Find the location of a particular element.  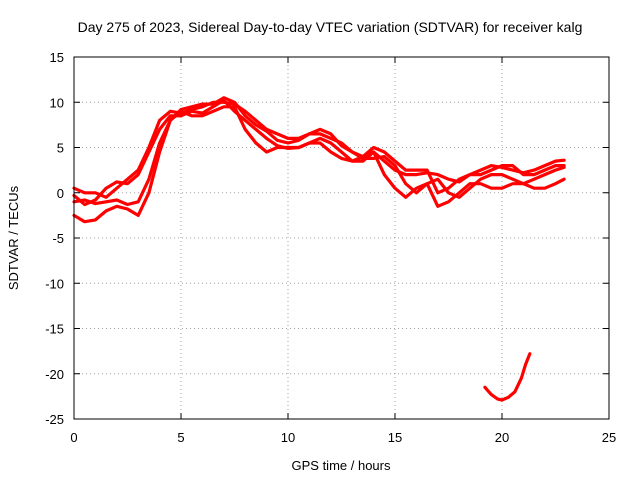

y-tick-label: 0 is located at coordinates (60, 193).